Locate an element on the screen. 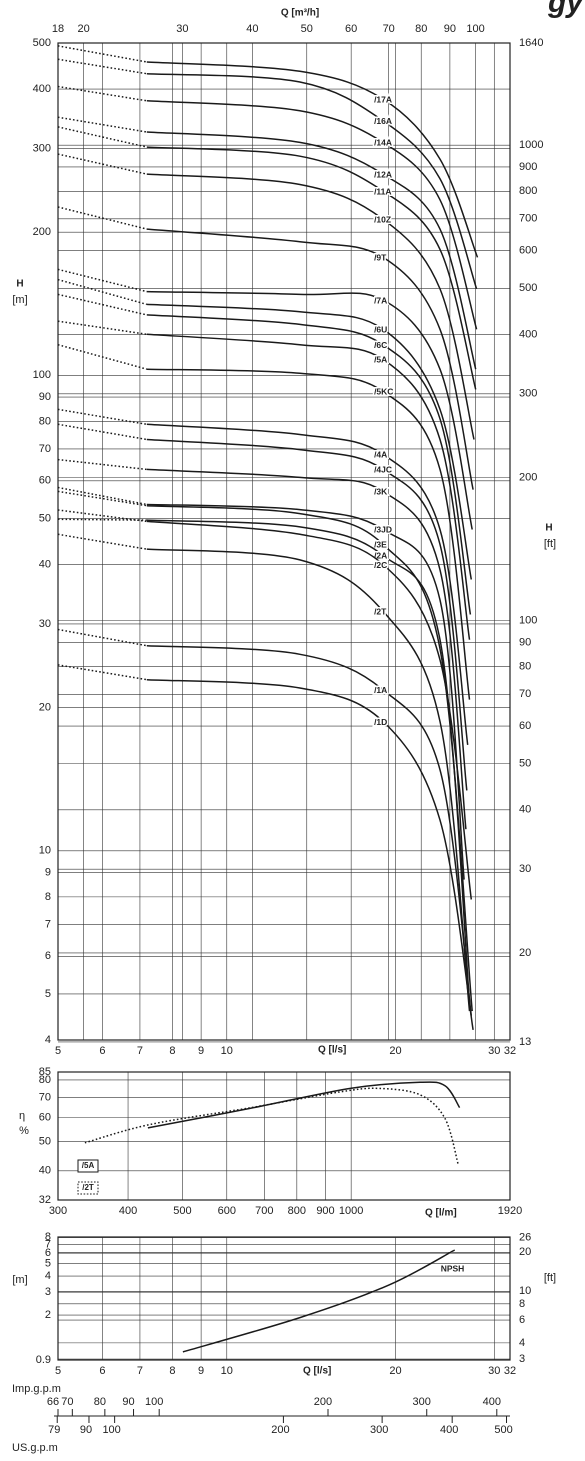 The height and width of the screenshot is (1461, 585). y-tick-label: 6 is located at coordinates (48, 1253).